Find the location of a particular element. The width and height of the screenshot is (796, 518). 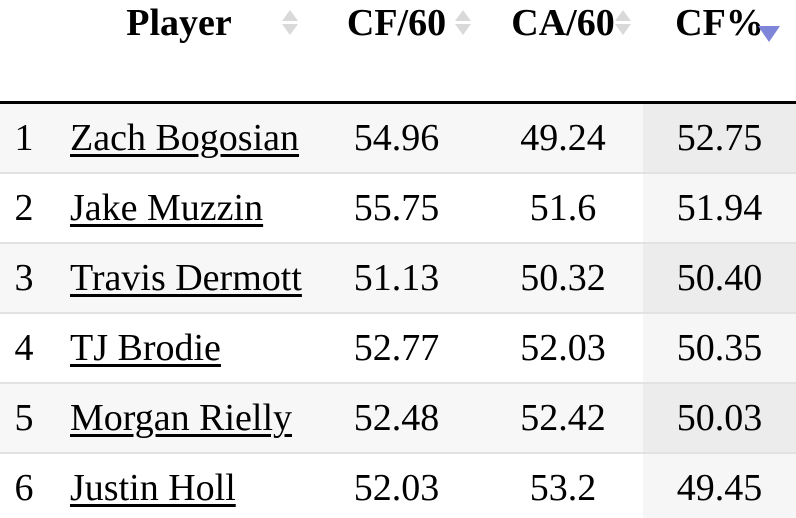

col-header-cf60-label: CF/60 is located at coordinates (396, 23).